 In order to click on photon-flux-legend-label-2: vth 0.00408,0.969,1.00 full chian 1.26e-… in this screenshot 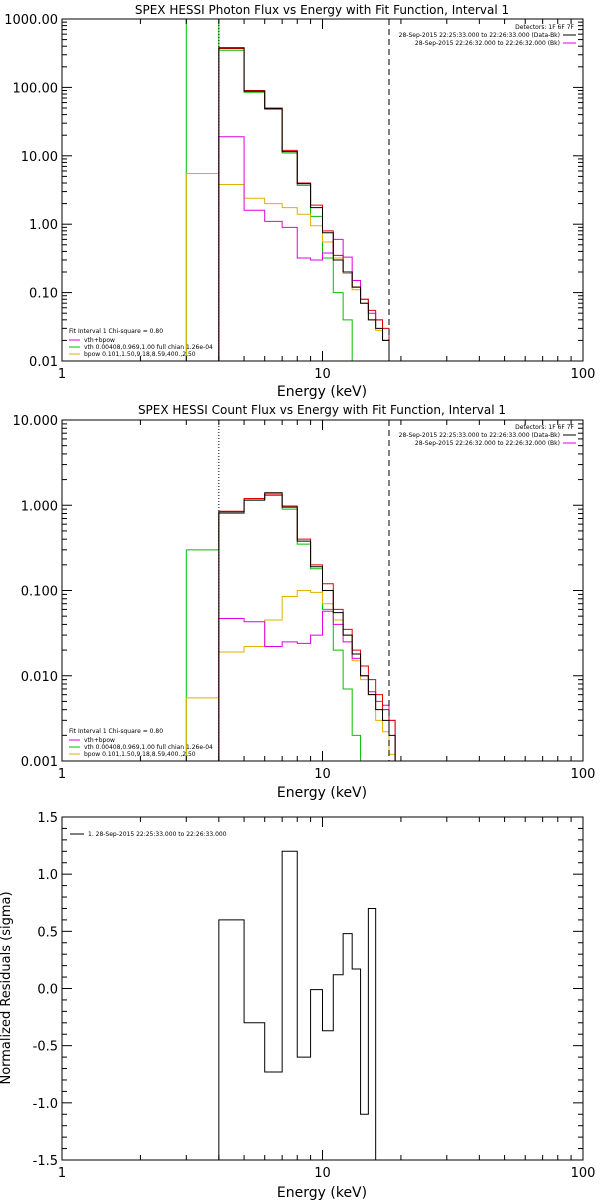, I will do `click(148, 347)`.